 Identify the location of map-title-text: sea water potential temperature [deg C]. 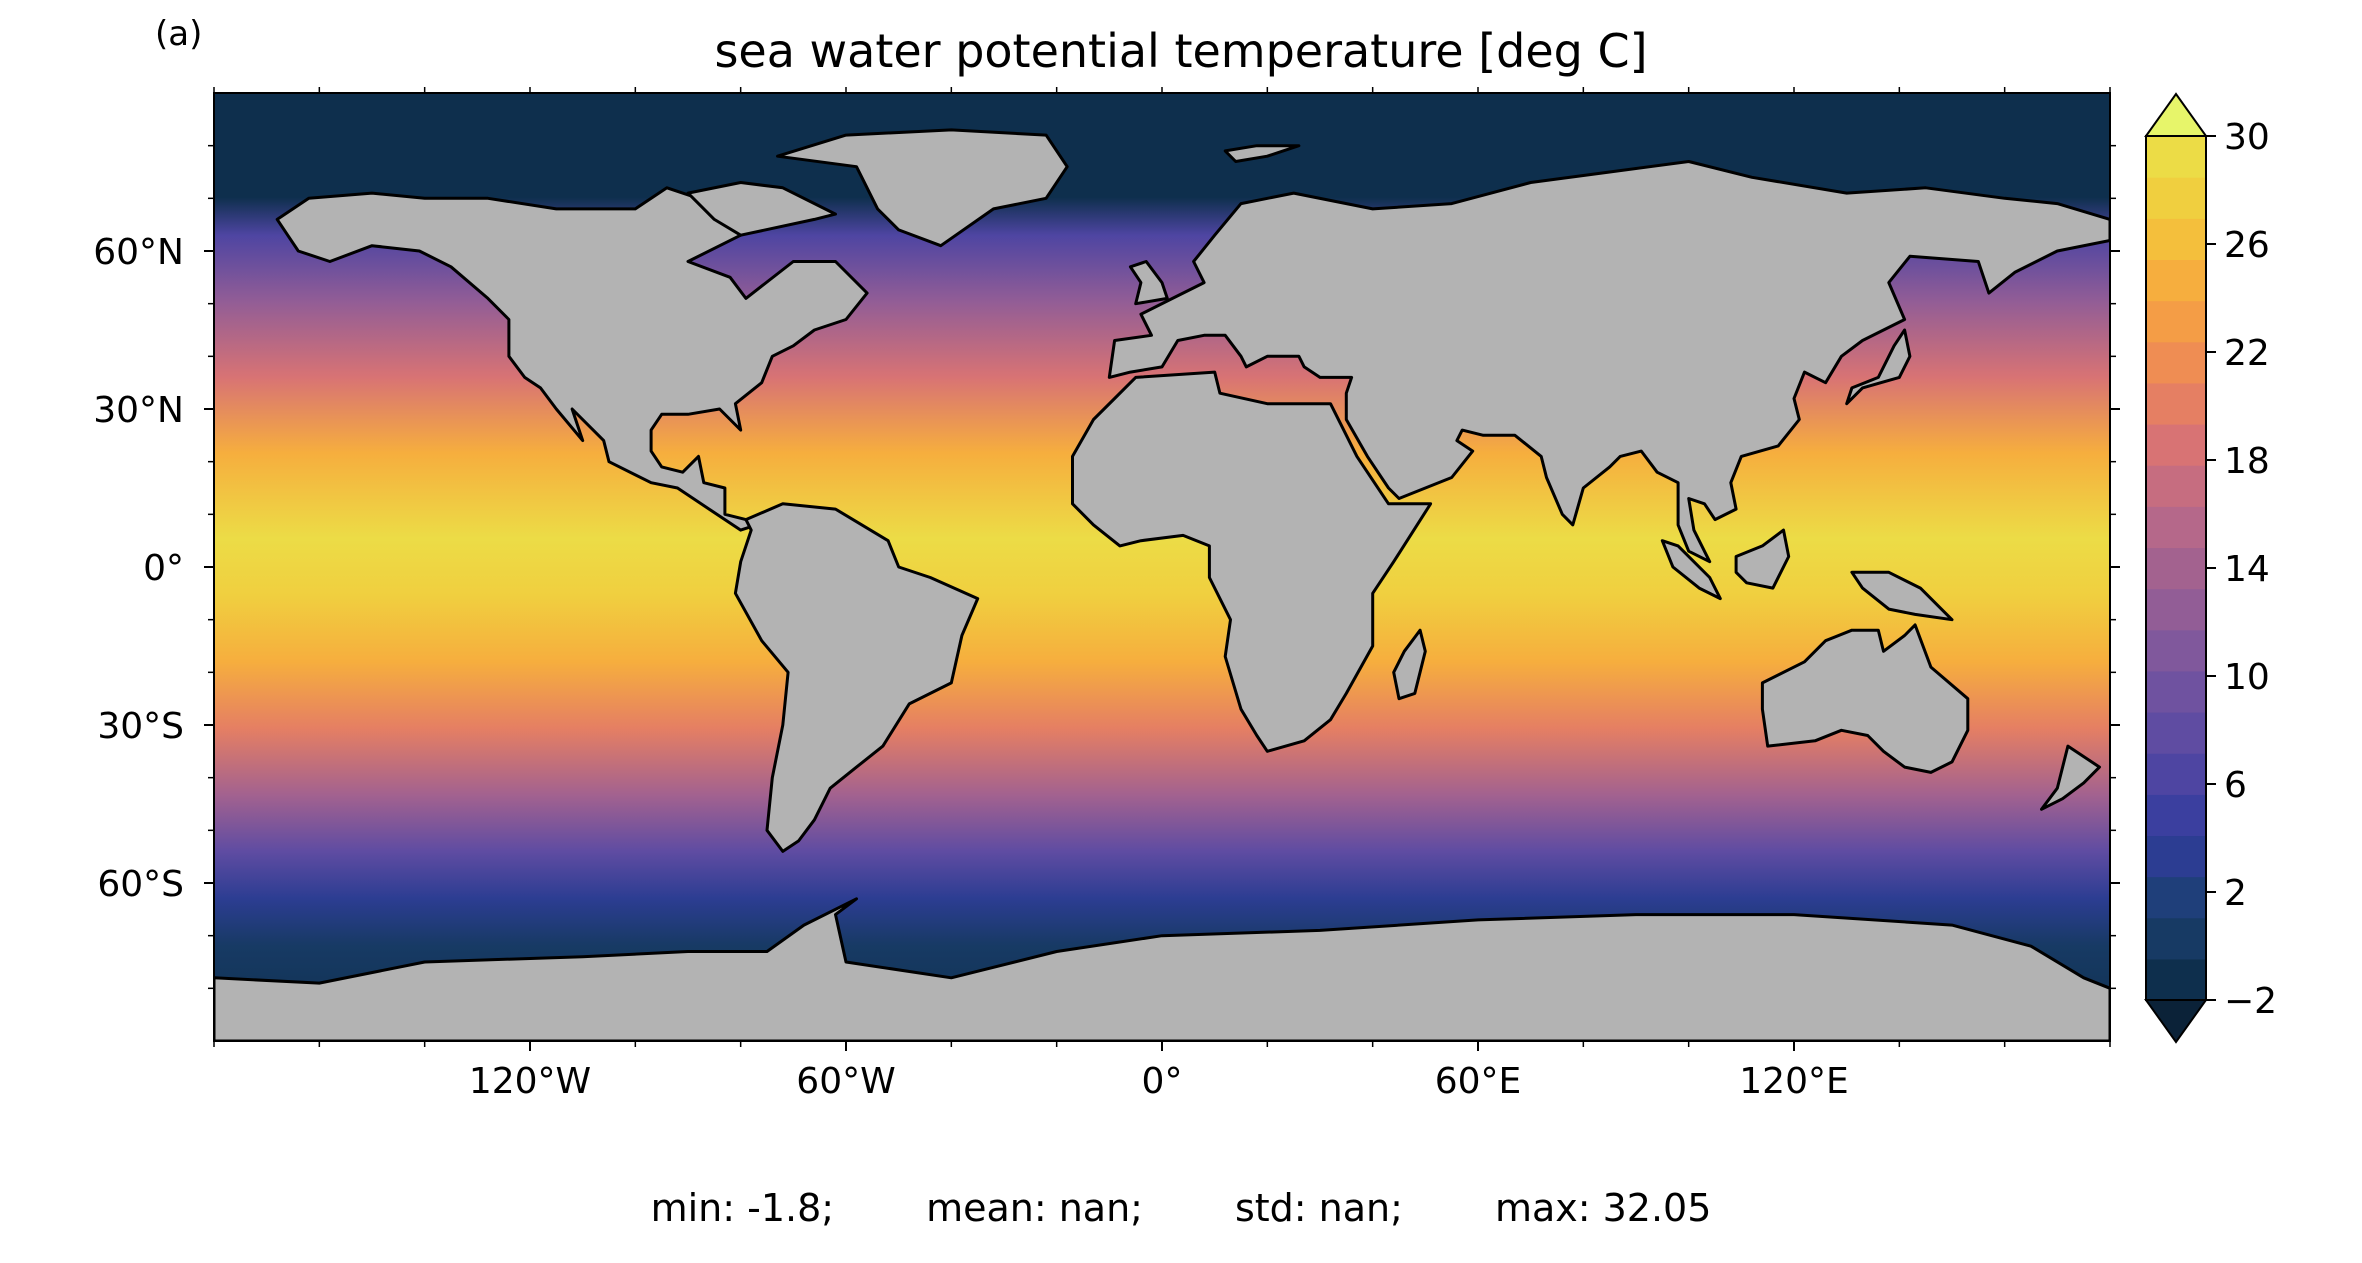
(1181, 51).